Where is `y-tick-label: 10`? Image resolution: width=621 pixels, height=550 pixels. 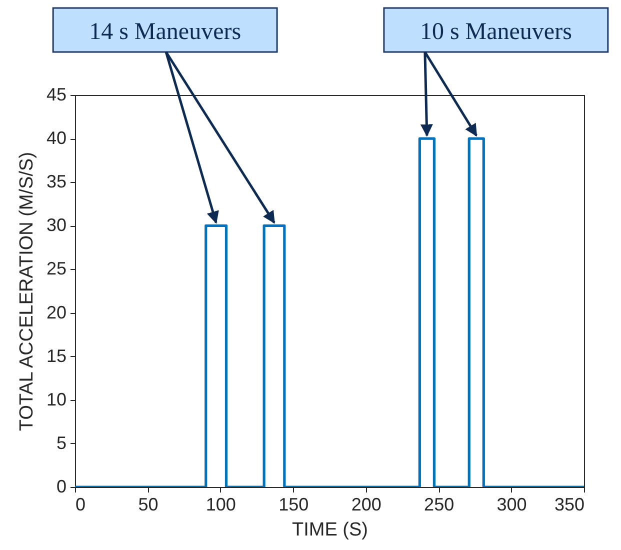 y-tick-label: 10 is located at coordinates (56, 399).